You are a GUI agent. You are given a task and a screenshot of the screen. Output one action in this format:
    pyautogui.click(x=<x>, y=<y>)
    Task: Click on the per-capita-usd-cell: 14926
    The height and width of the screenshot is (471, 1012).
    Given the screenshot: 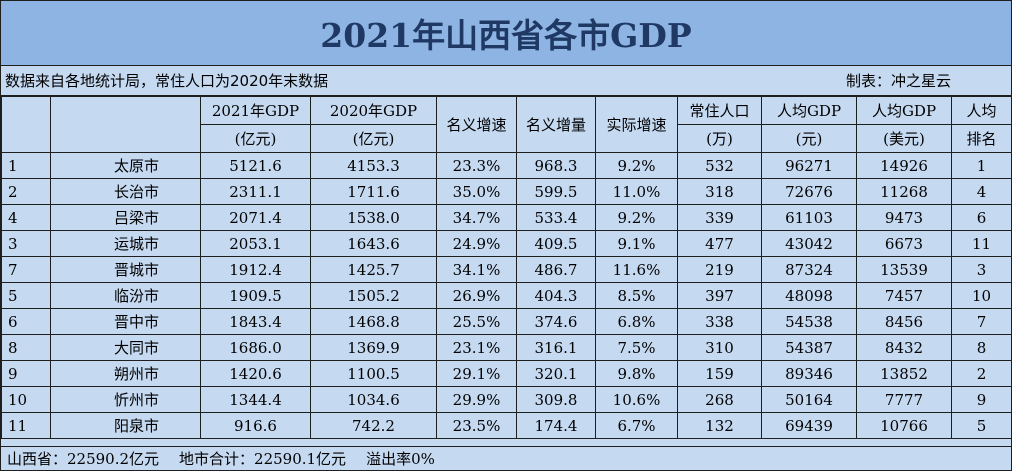 What is the action you would take?
    pyautogui.click(x=904, y=165)
    